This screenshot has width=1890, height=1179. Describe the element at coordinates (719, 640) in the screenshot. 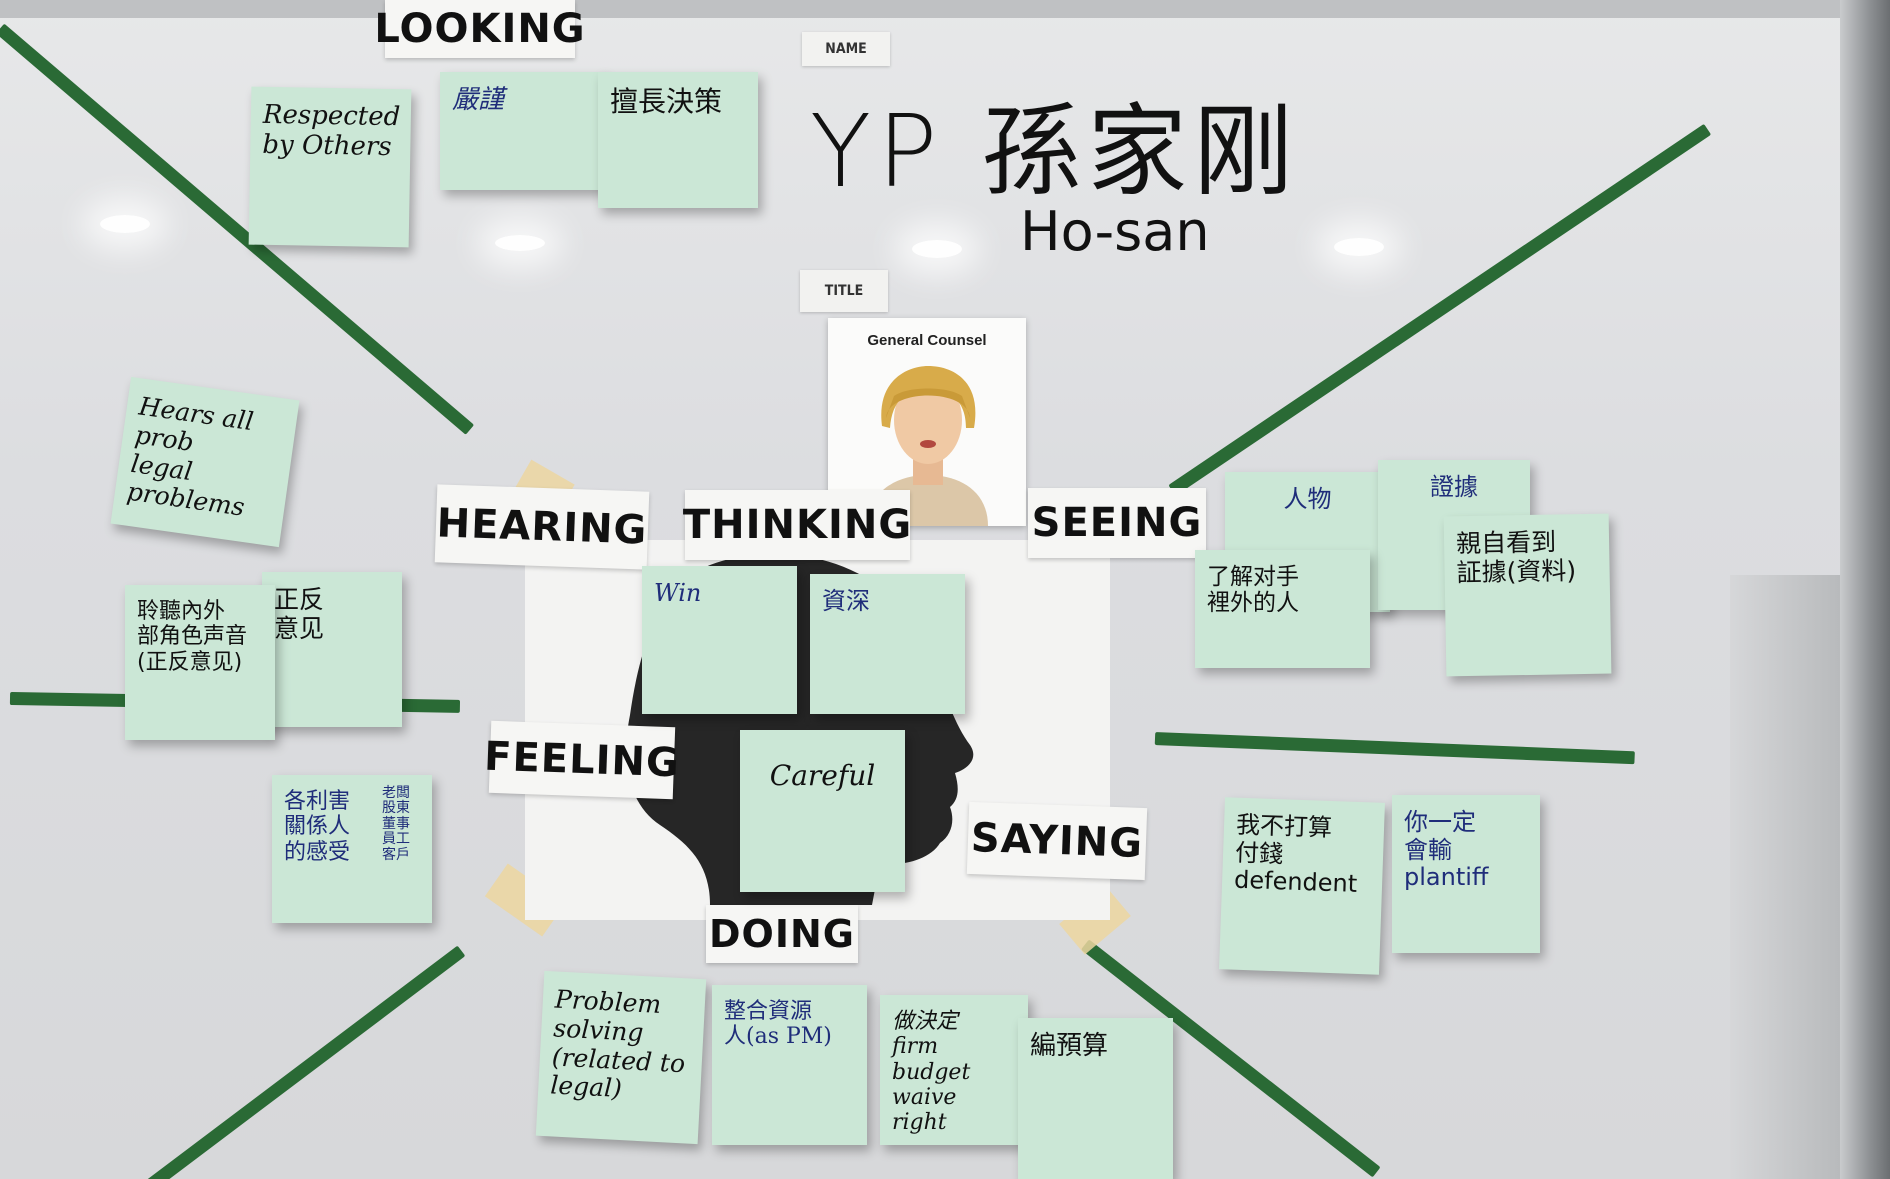

I see `note-thinking-win: Win` at that location.